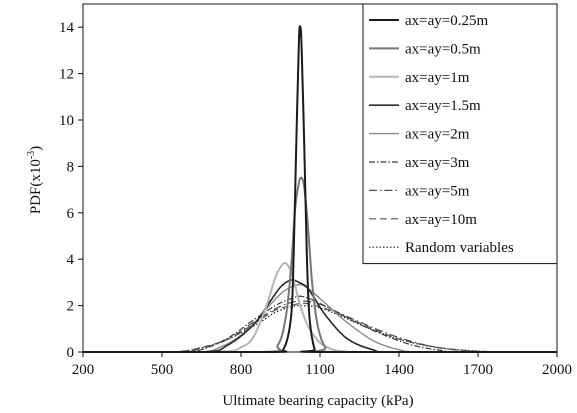 This screenshot has height=413, width=577. I want to click on legend-label: Random variables, so click(459, 248).